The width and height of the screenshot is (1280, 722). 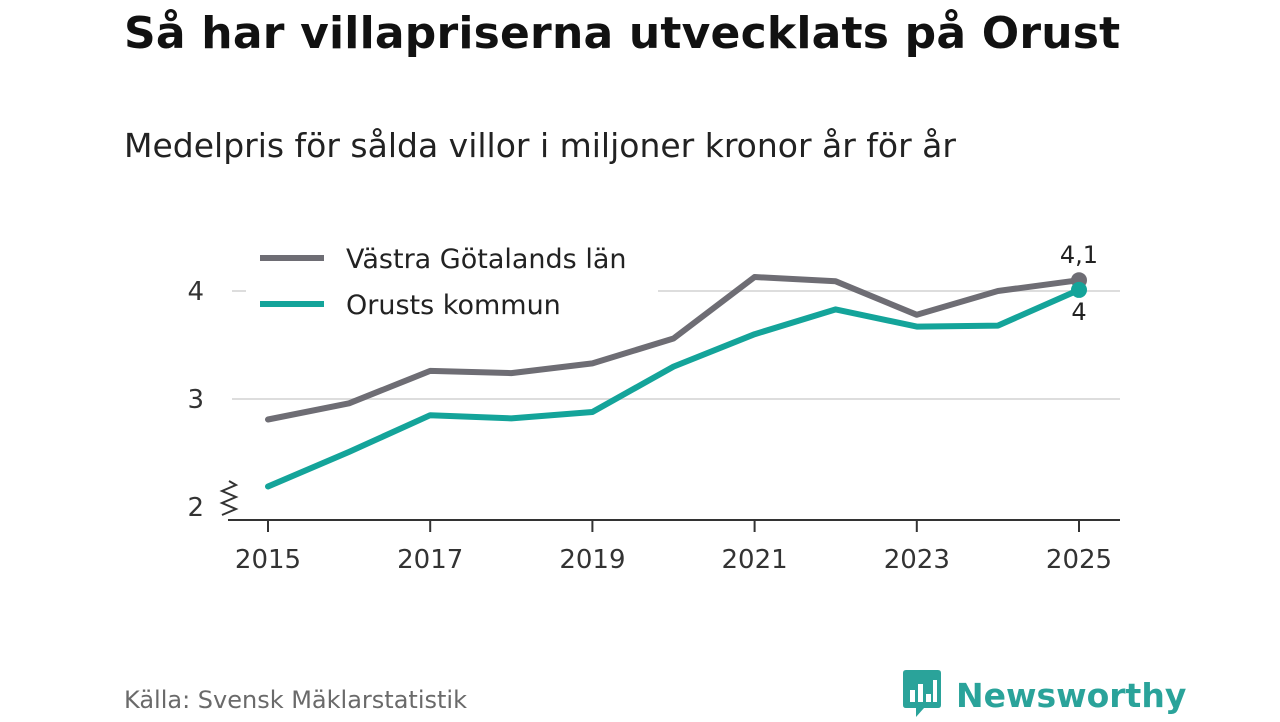 What do you see at coordinates (195, 292) in the screenshot?
I see `y-tick-label: 4` at bounding box center [195, 292].